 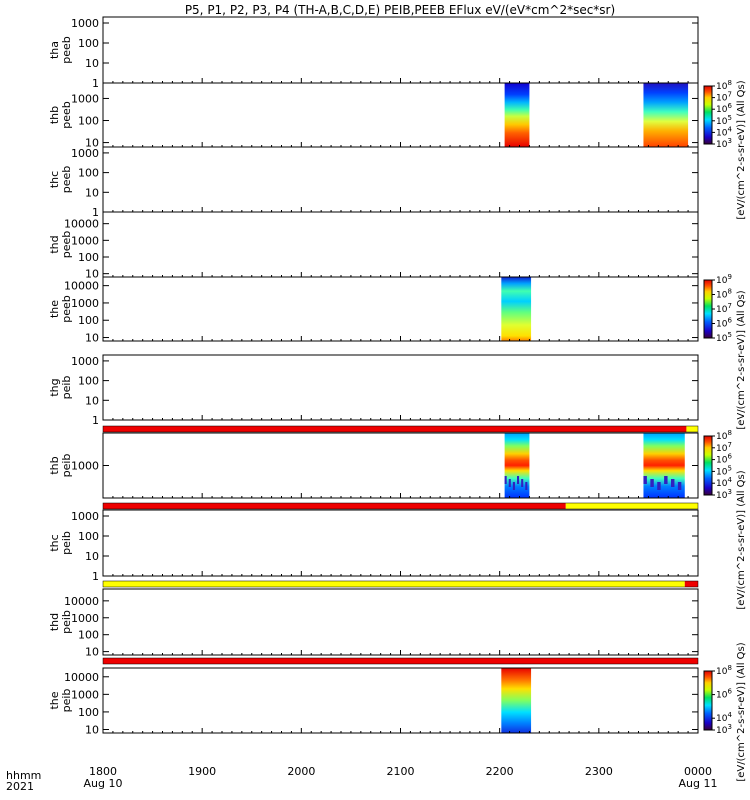 I want to click on panel-ylabel: thdpeib, so click(x=60, y=622).